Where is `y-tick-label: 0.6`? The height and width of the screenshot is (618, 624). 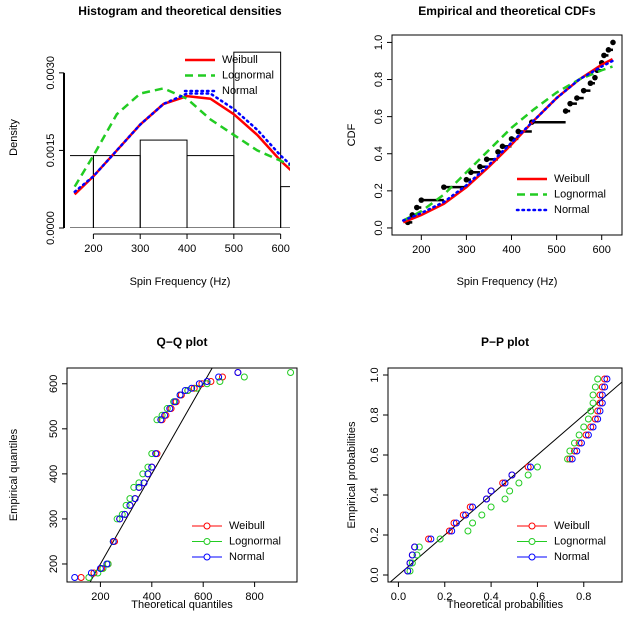 y-tick-label: 0.6 is located at coordinates (379, 116).